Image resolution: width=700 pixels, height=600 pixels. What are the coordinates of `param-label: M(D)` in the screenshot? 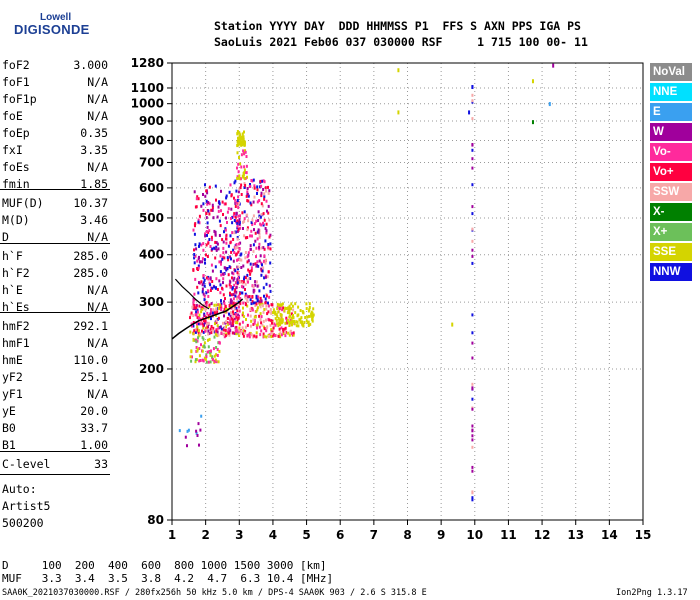 It's located at (16, 220).